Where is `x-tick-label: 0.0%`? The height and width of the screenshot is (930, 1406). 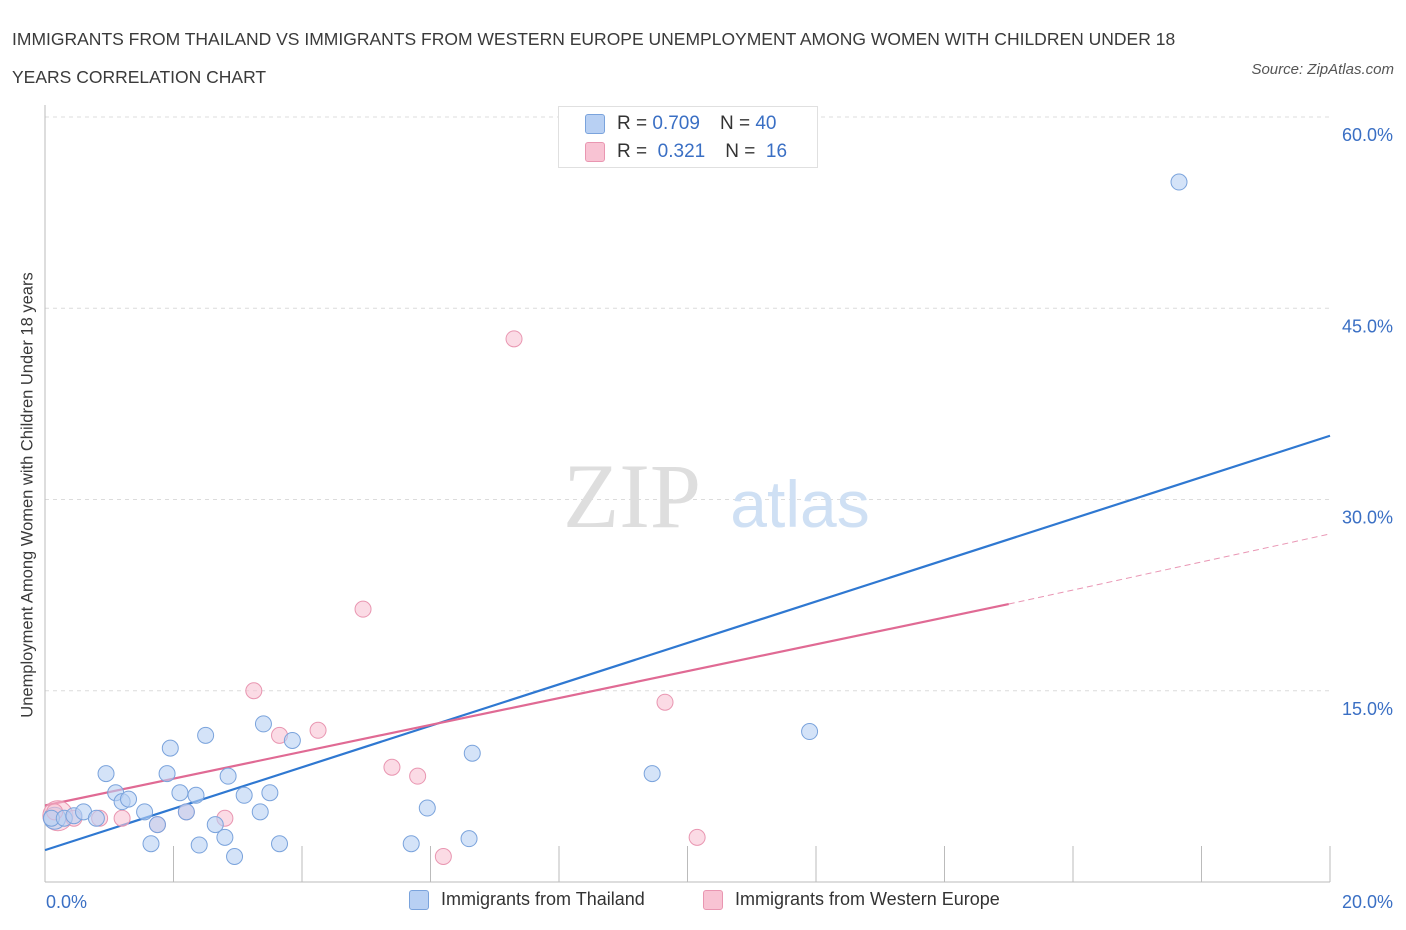 x-tick-label: 0.0% is located at coordinates (66, 902).